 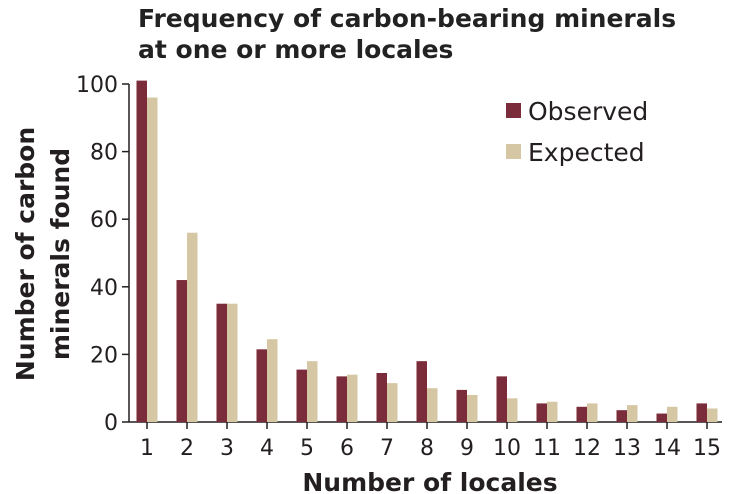 I want to click on x-axis-title: Number of locales, so click(x=429, y=481).